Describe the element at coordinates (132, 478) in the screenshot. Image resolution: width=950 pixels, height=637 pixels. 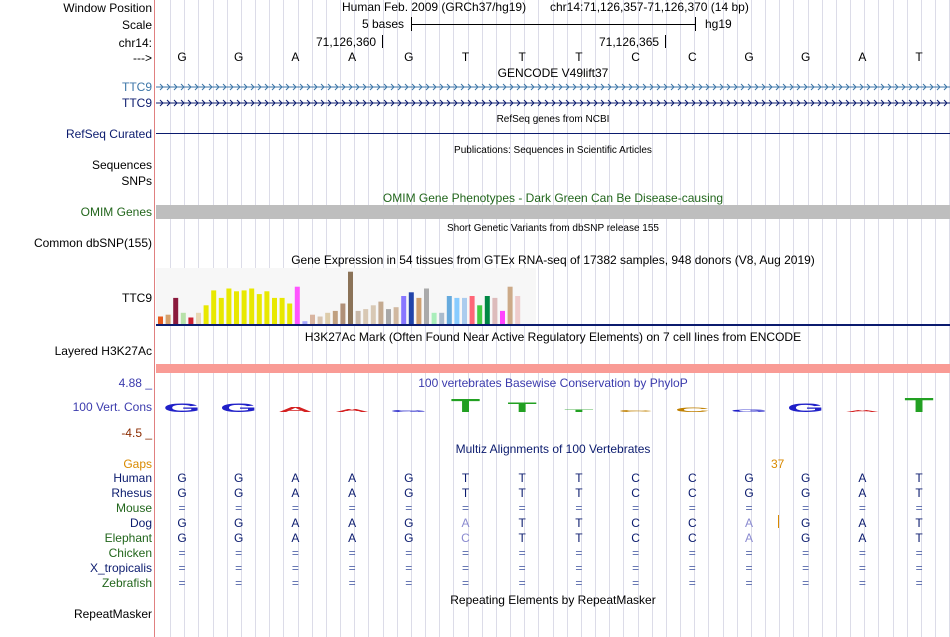
I see `species-label-human: Human` at that location.